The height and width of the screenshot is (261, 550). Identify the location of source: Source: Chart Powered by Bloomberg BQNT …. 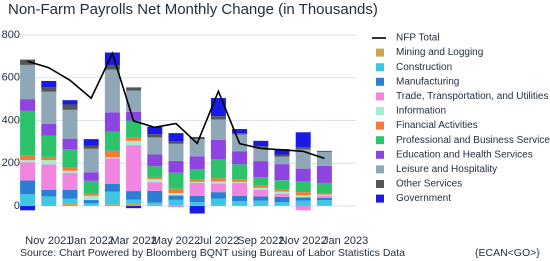
(212, 253).